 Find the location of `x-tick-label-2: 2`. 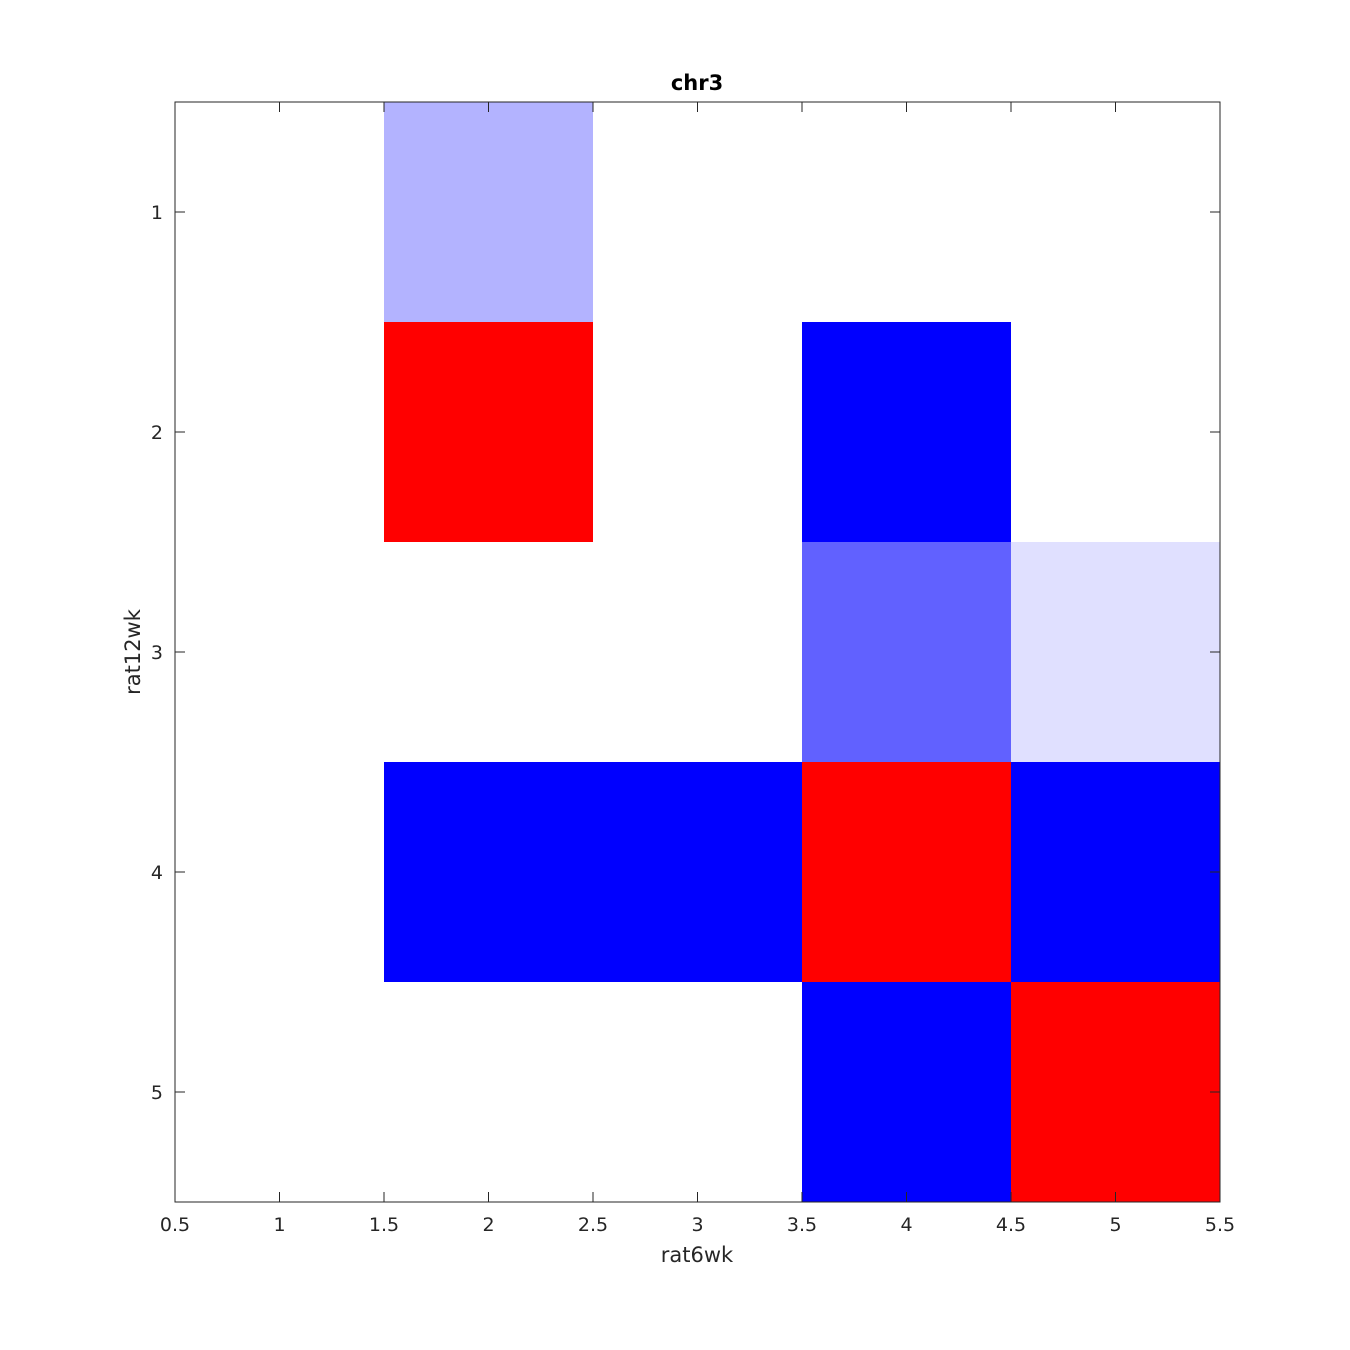

x-tick-label-2: 2 is located at coordinates (488, 1225).